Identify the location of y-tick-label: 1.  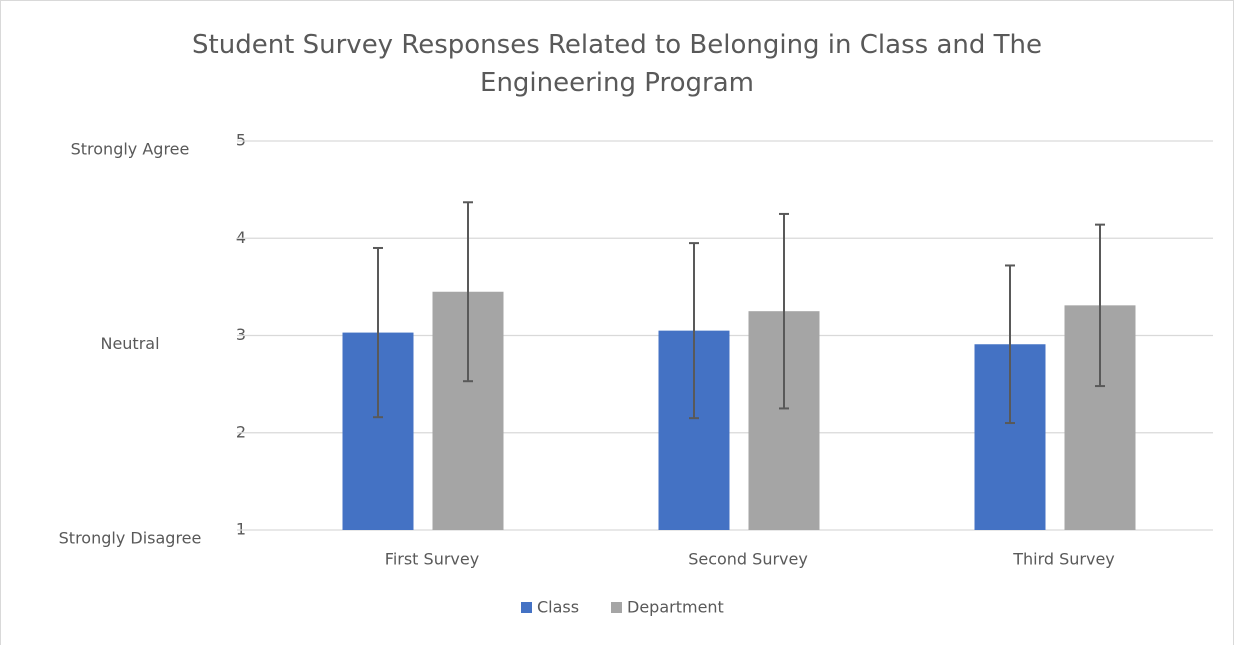
(241, 529).